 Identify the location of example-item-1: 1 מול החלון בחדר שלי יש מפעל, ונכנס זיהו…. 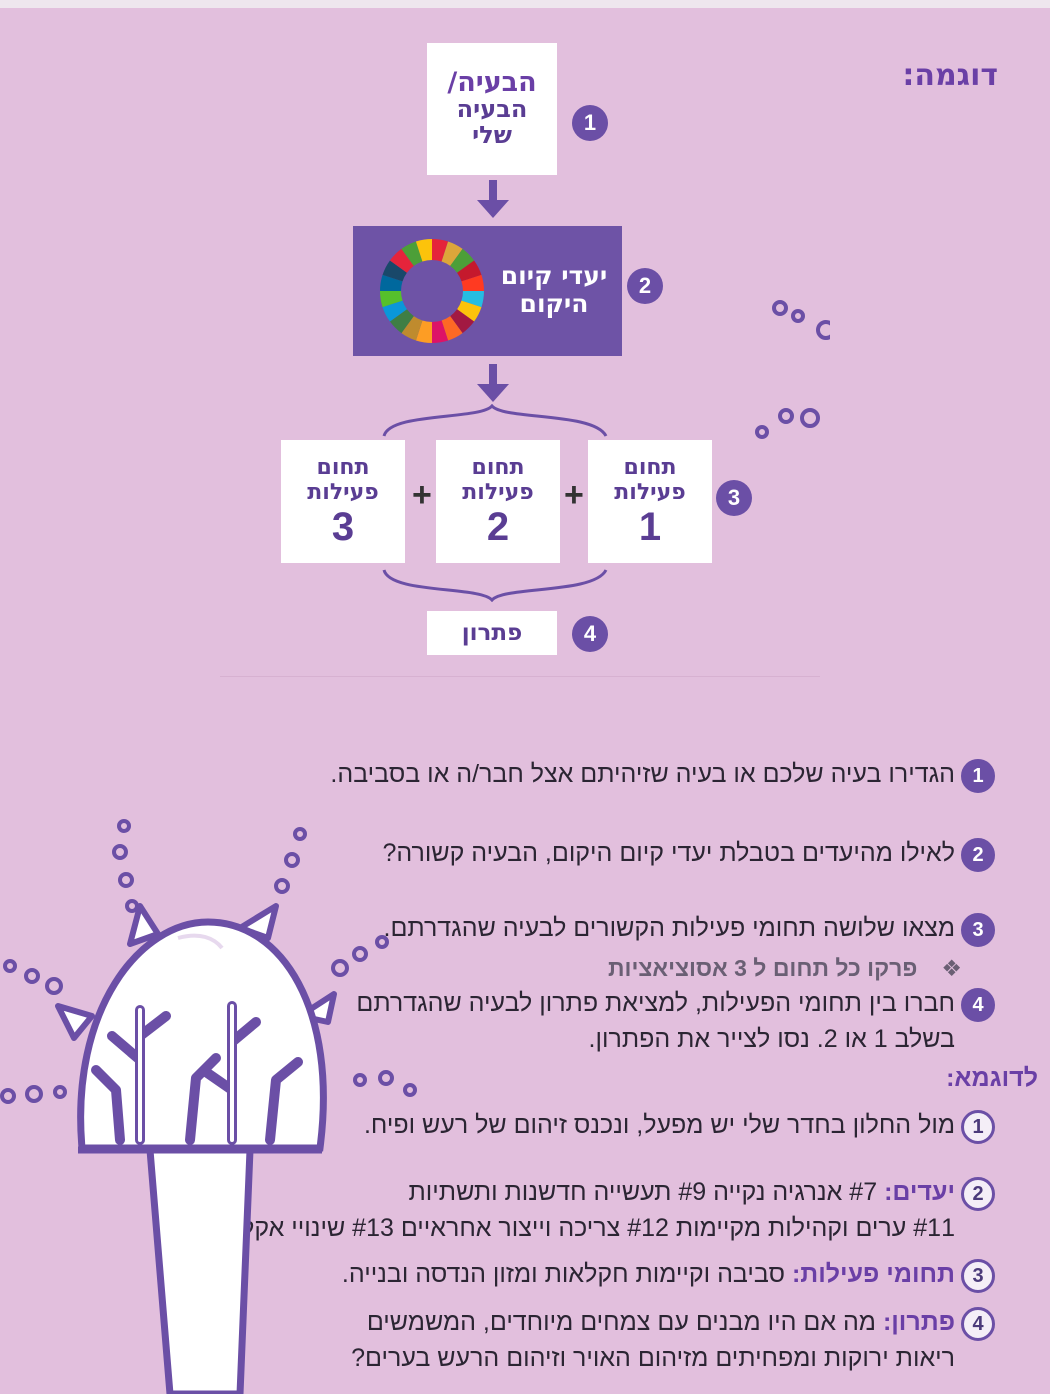
(679, 1125).